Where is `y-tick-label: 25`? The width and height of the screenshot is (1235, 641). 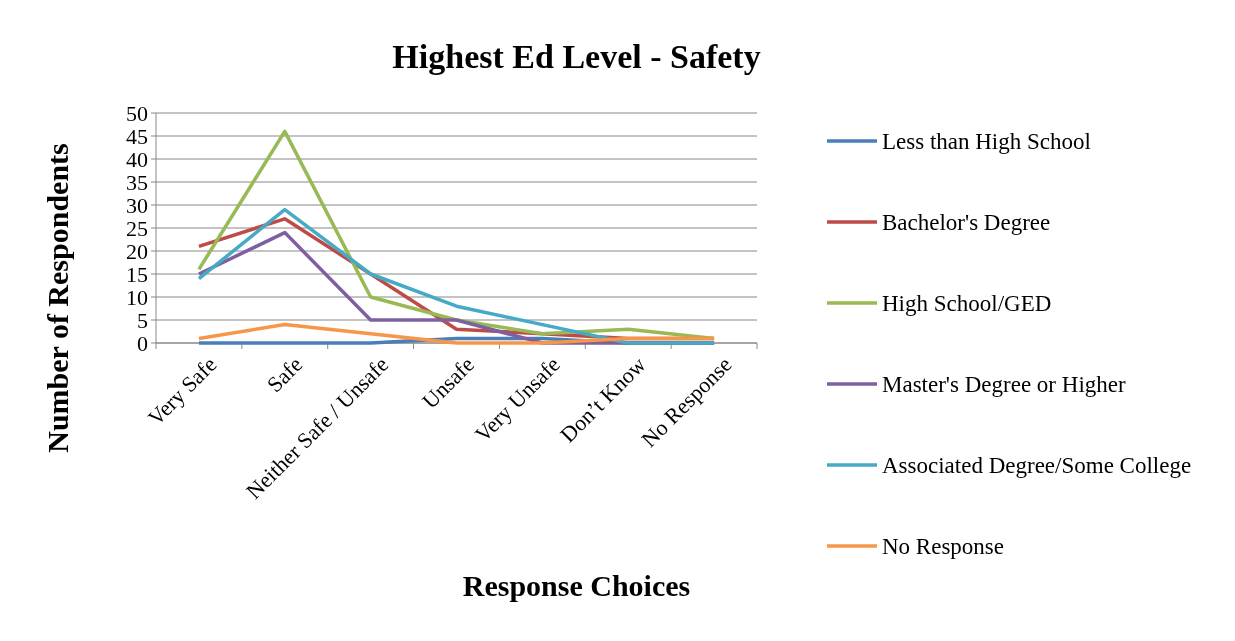
y-tick-label: 25 is located at coordinates (137, 228).